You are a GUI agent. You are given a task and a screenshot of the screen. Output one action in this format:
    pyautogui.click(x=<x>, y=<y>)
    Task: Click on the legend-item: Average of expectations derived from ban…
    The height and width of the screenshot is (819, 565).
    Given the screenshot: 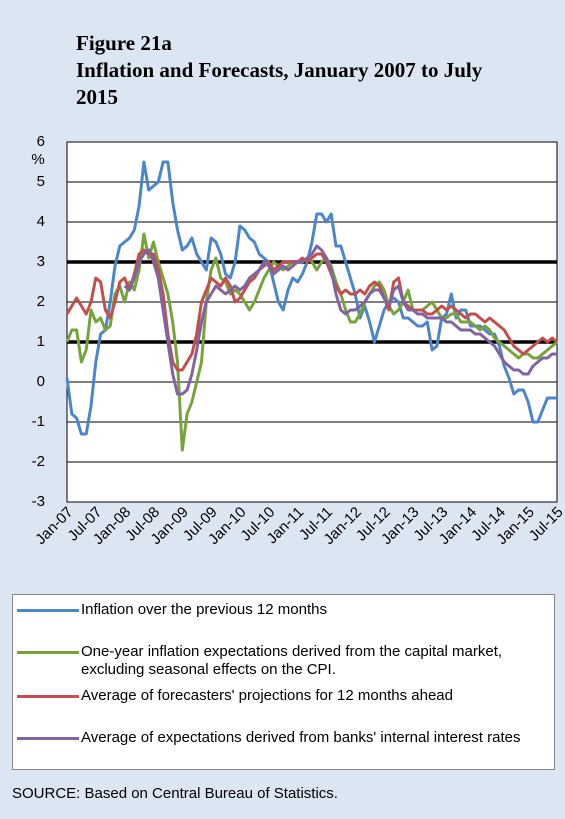 What is the action you would take?
    pyautogui.click(x=282, y=738)
    